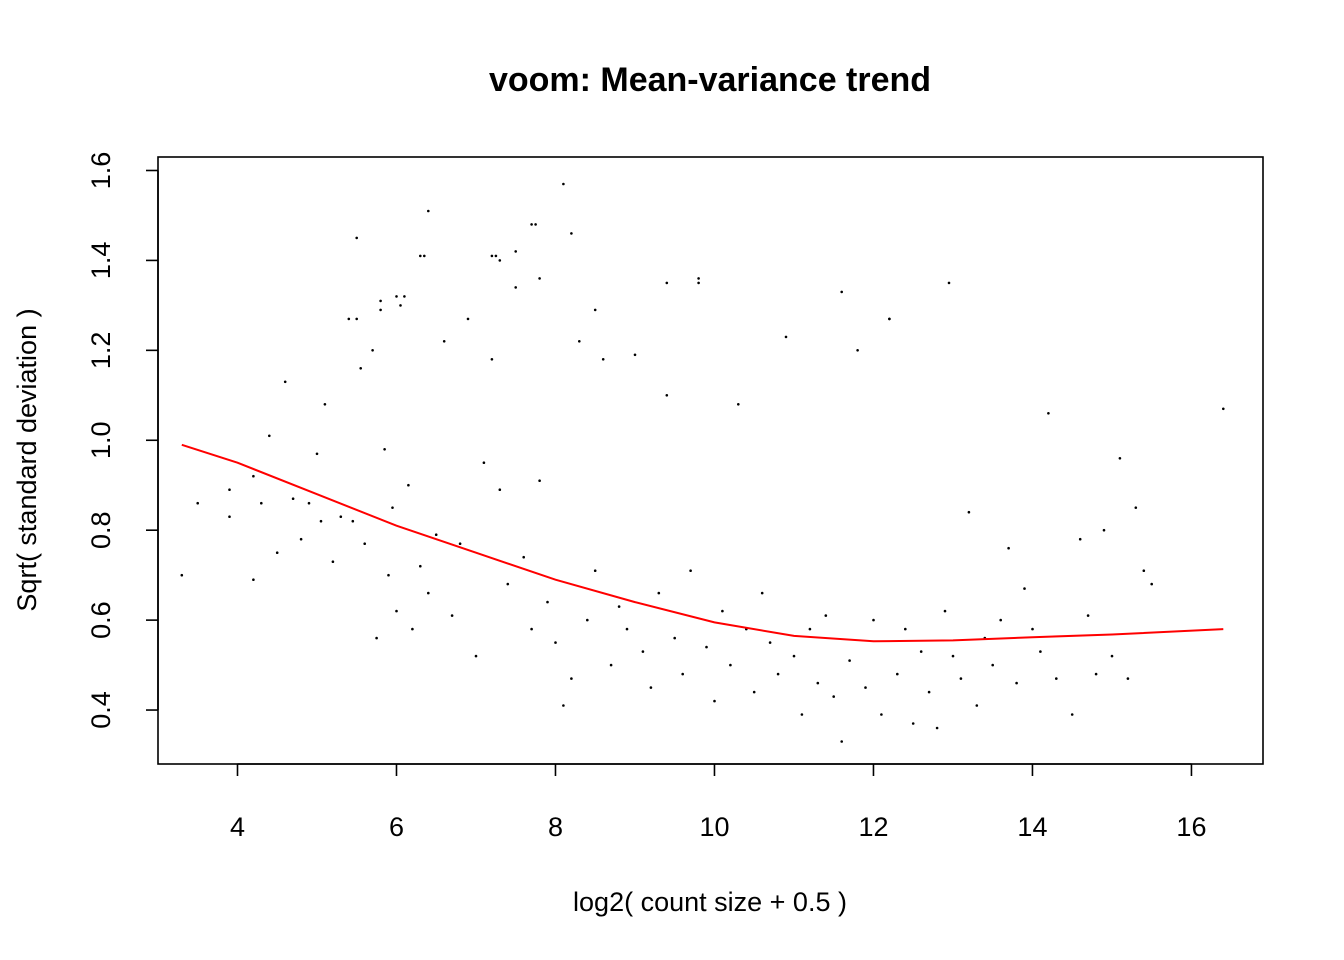 The width and height of the screenshot is (1344, 960). Describe the element at coordinates (101, 620) in the screenshot. I see `y-tick-label: 0.6` at that location.